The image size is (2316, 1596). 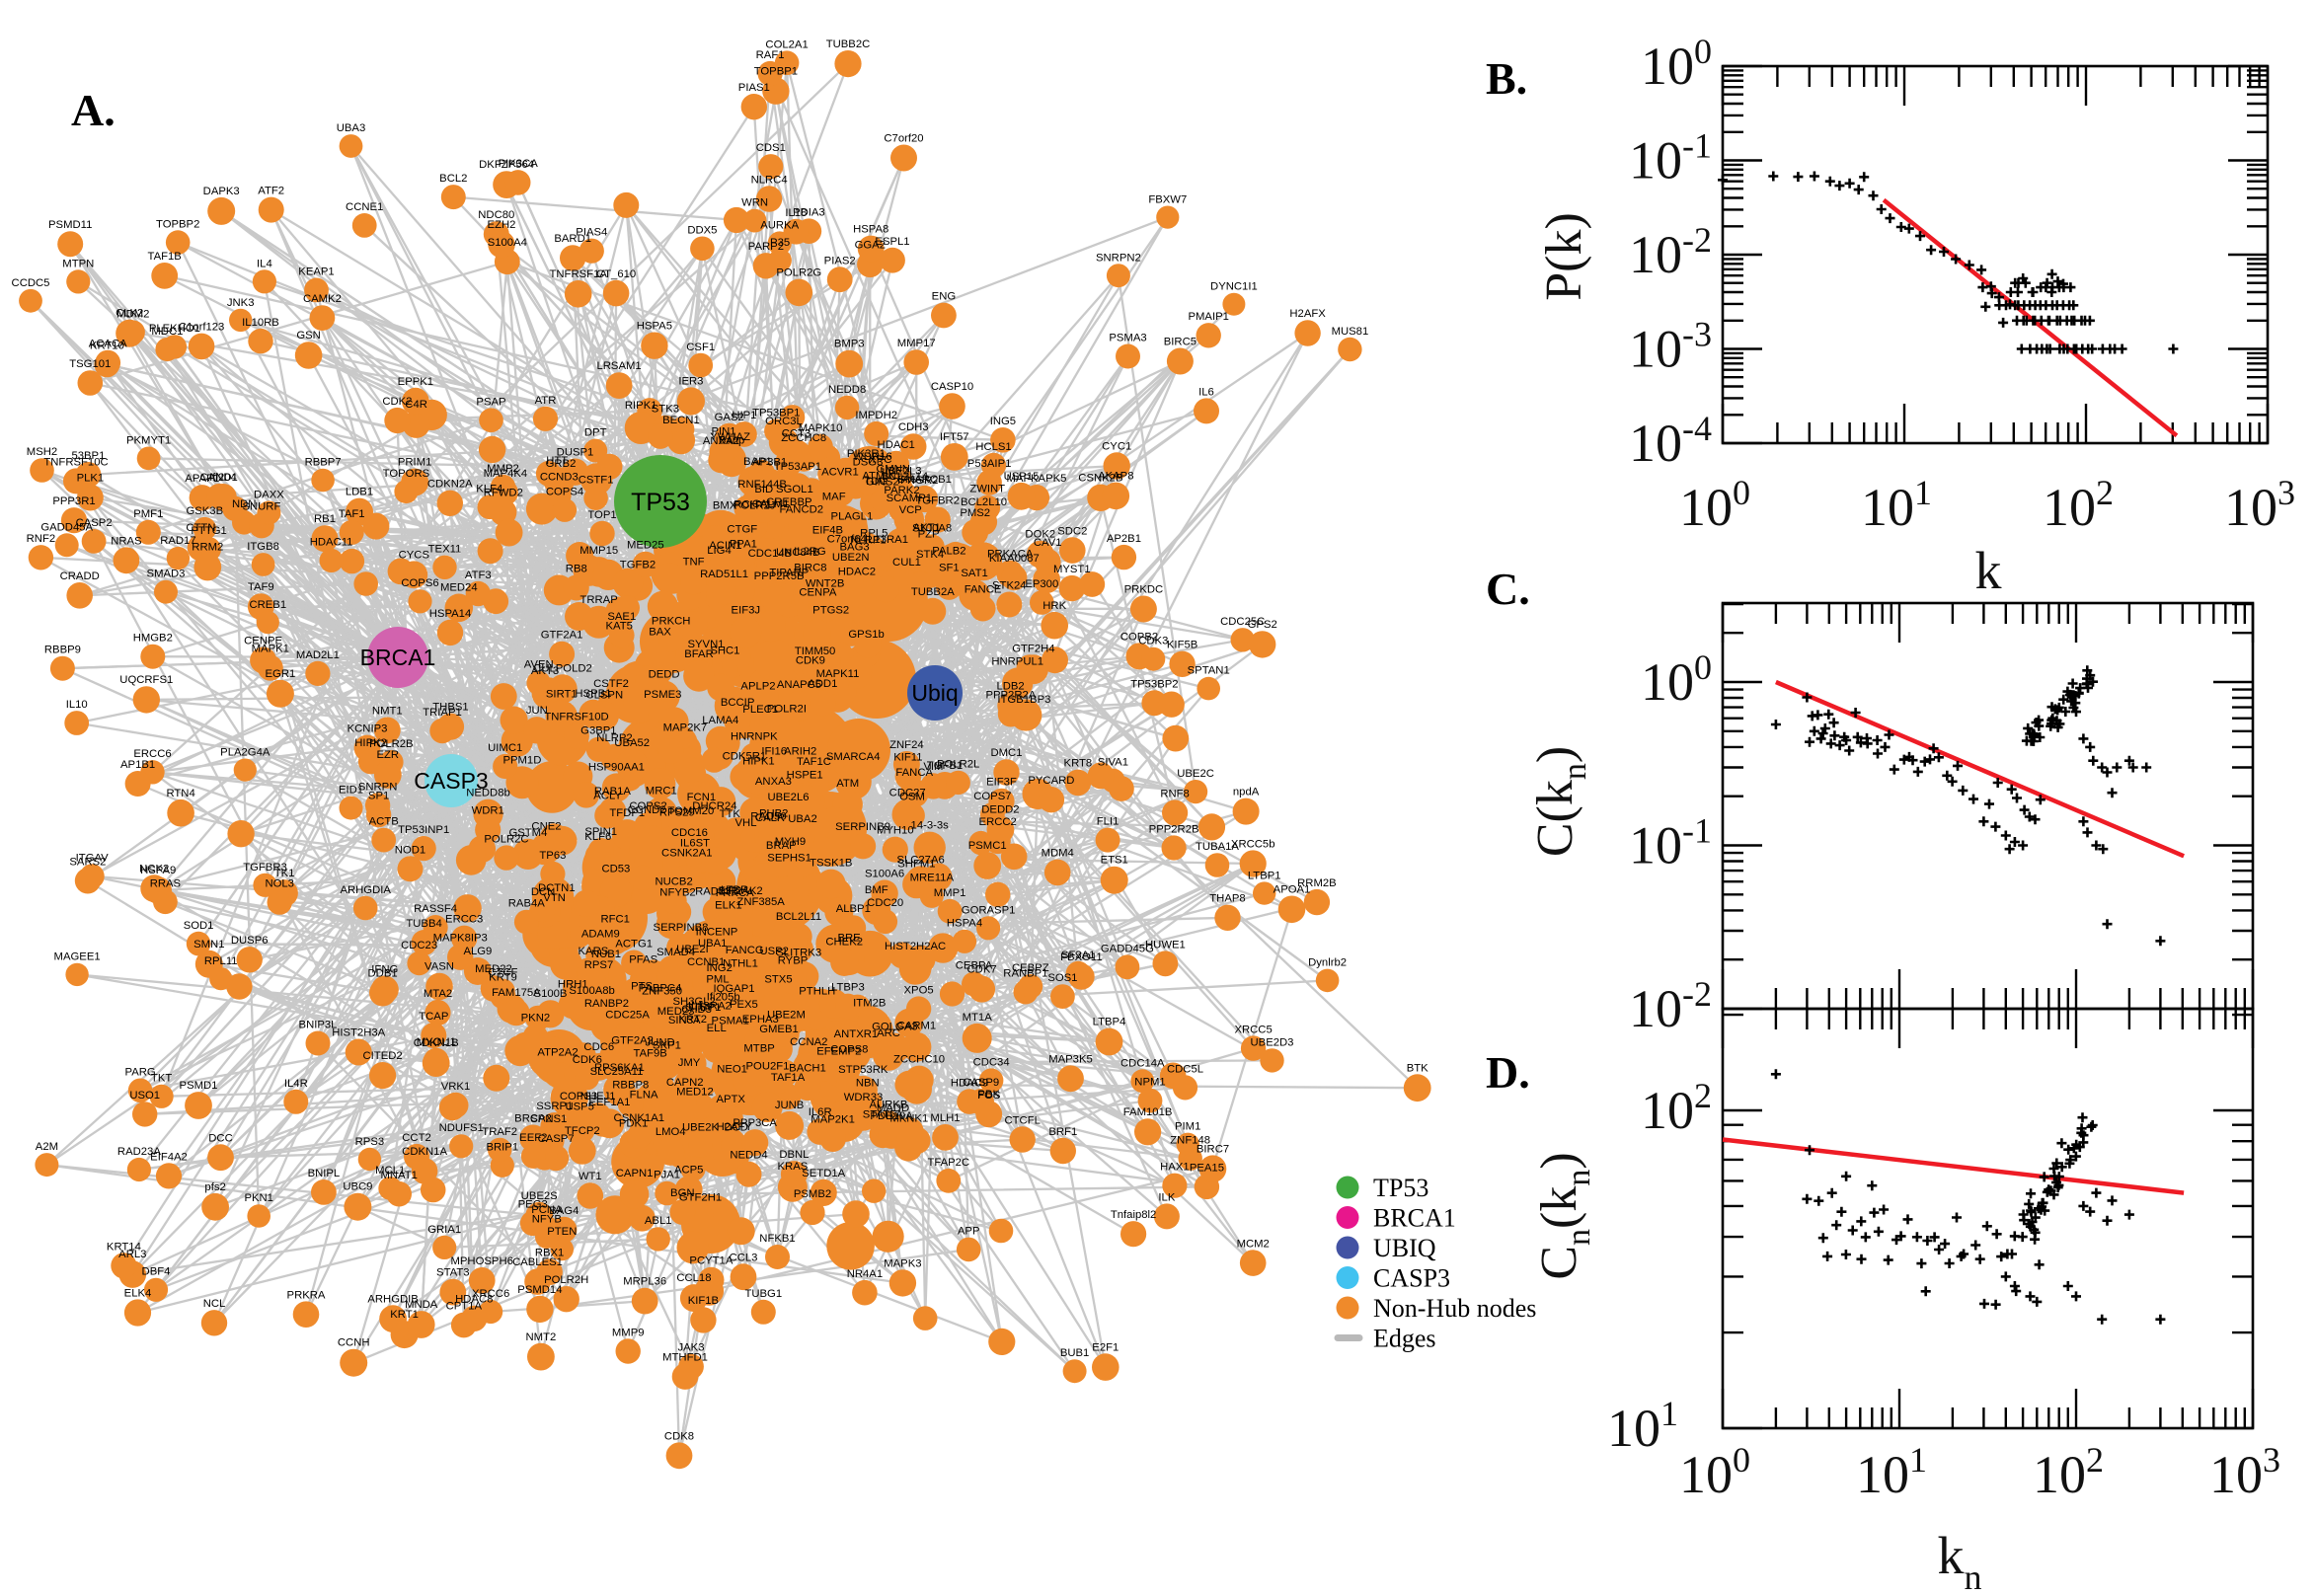 What do you see at coordinates (1263, 625) in the screenshot?
I see `svg-text: GPS2` at bounding box center [1263, 625].